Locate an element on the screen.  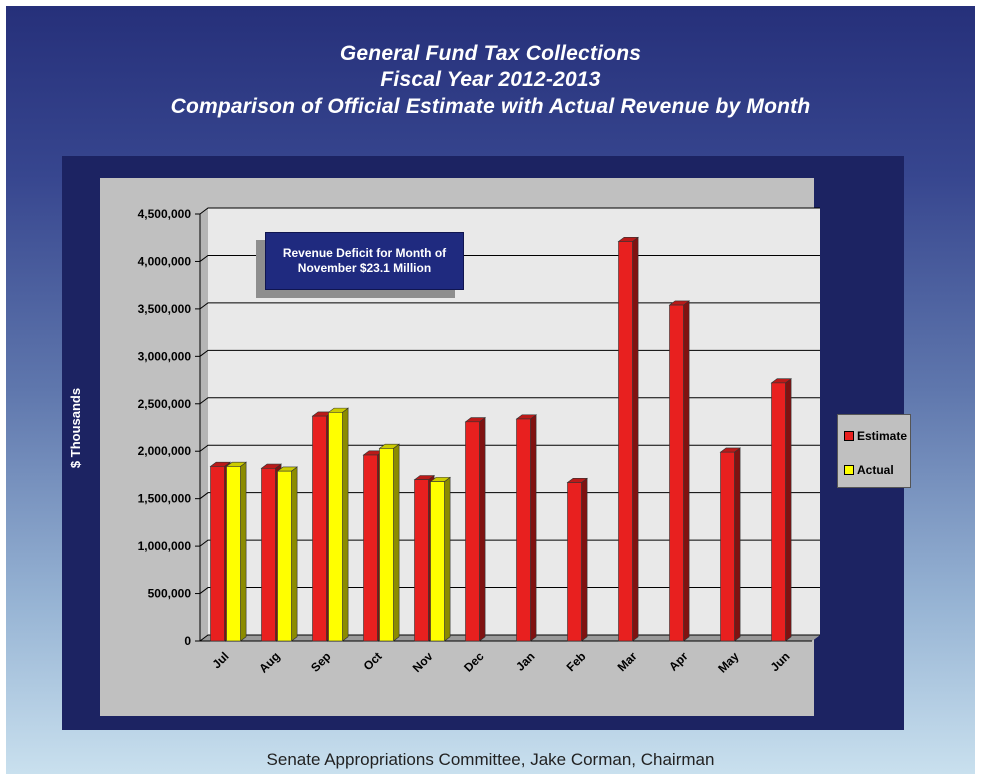
x-tick-label-may: May is located at coordinates (728, 662).